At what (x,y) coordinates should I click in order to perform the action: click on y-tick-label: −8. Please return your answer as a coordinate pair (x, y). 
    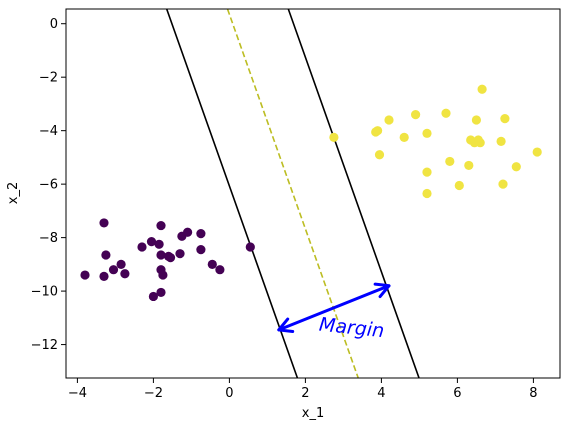
    Looking at the image, I should click on (48, 238).